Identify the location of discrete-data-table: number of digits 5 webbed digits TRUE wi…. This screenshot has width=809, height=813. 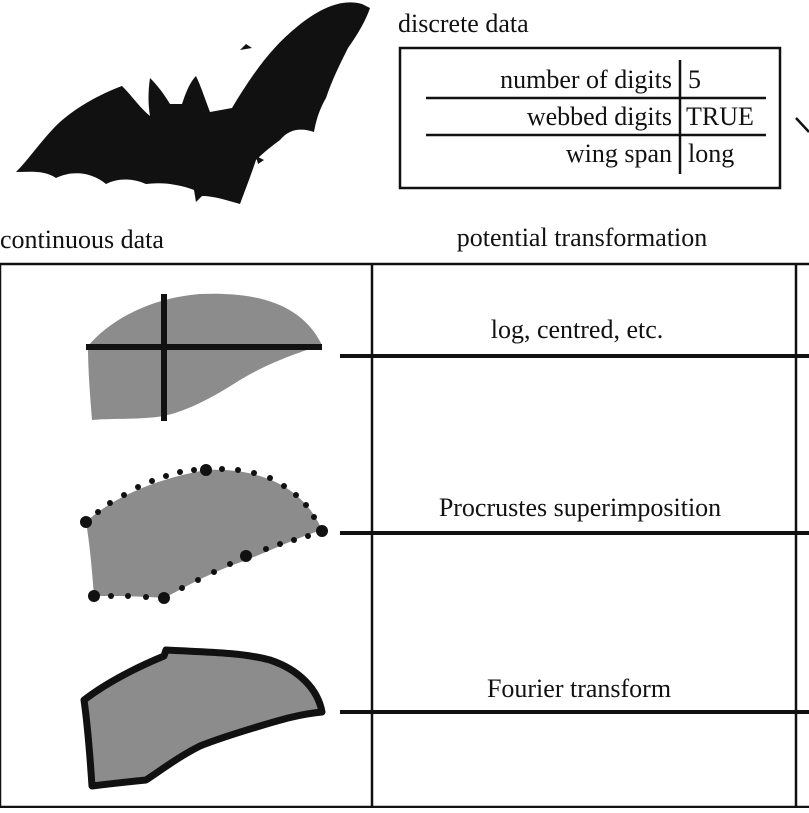
(590, 118).